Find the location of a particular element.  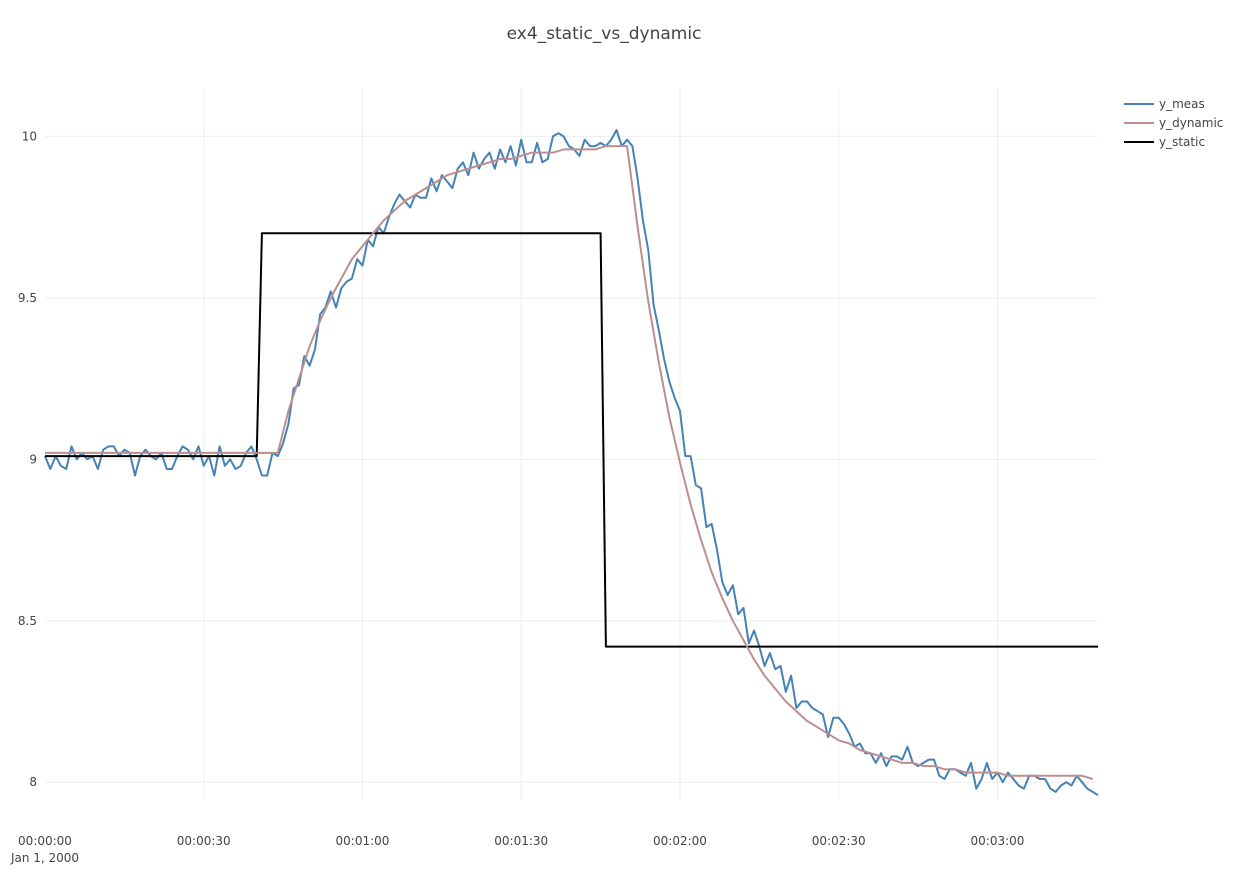

legend: y_meas y_dynamic y_static is located at coordinates (1173, 123).